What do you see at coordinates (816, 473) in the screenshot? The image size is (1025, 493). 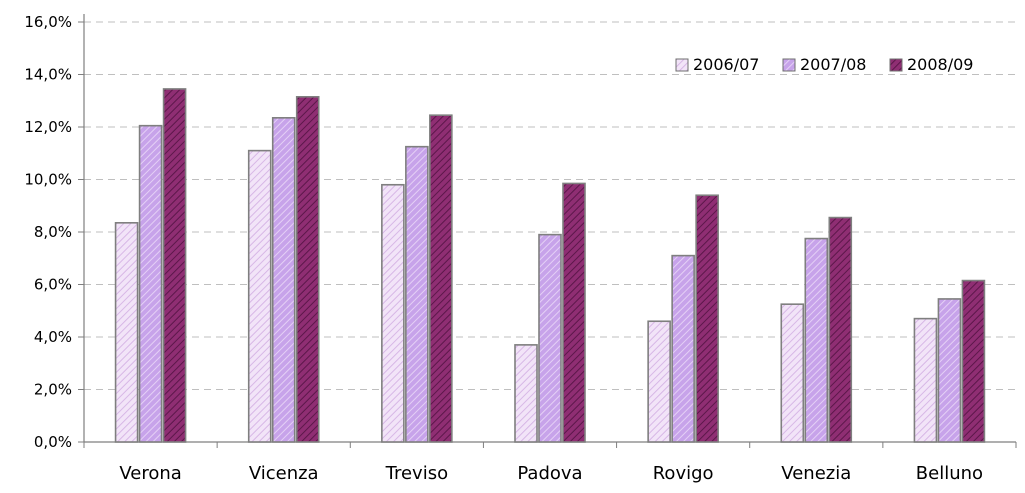 I see `x-tick-label: Venezia` at bounding box center [816, 473].